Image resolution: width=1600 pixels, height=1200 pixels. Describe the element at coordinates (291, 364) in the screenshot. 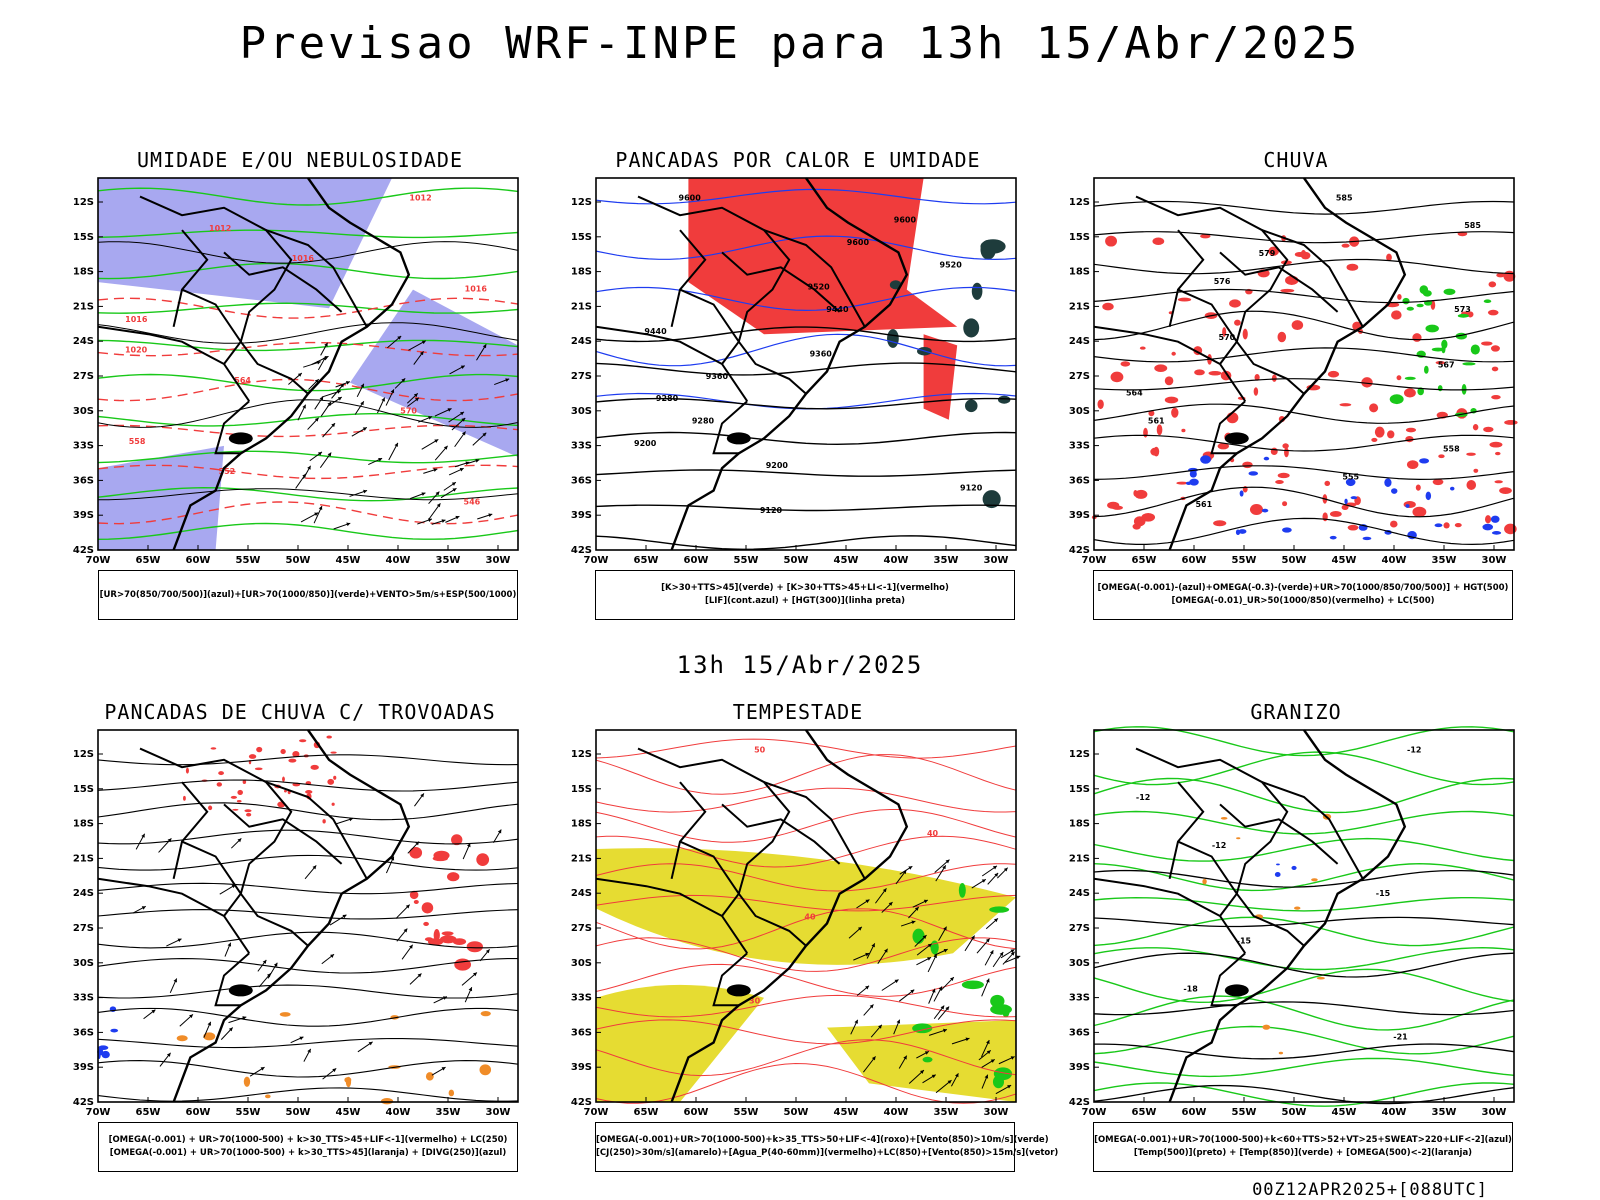

I see `coastline` at that location.